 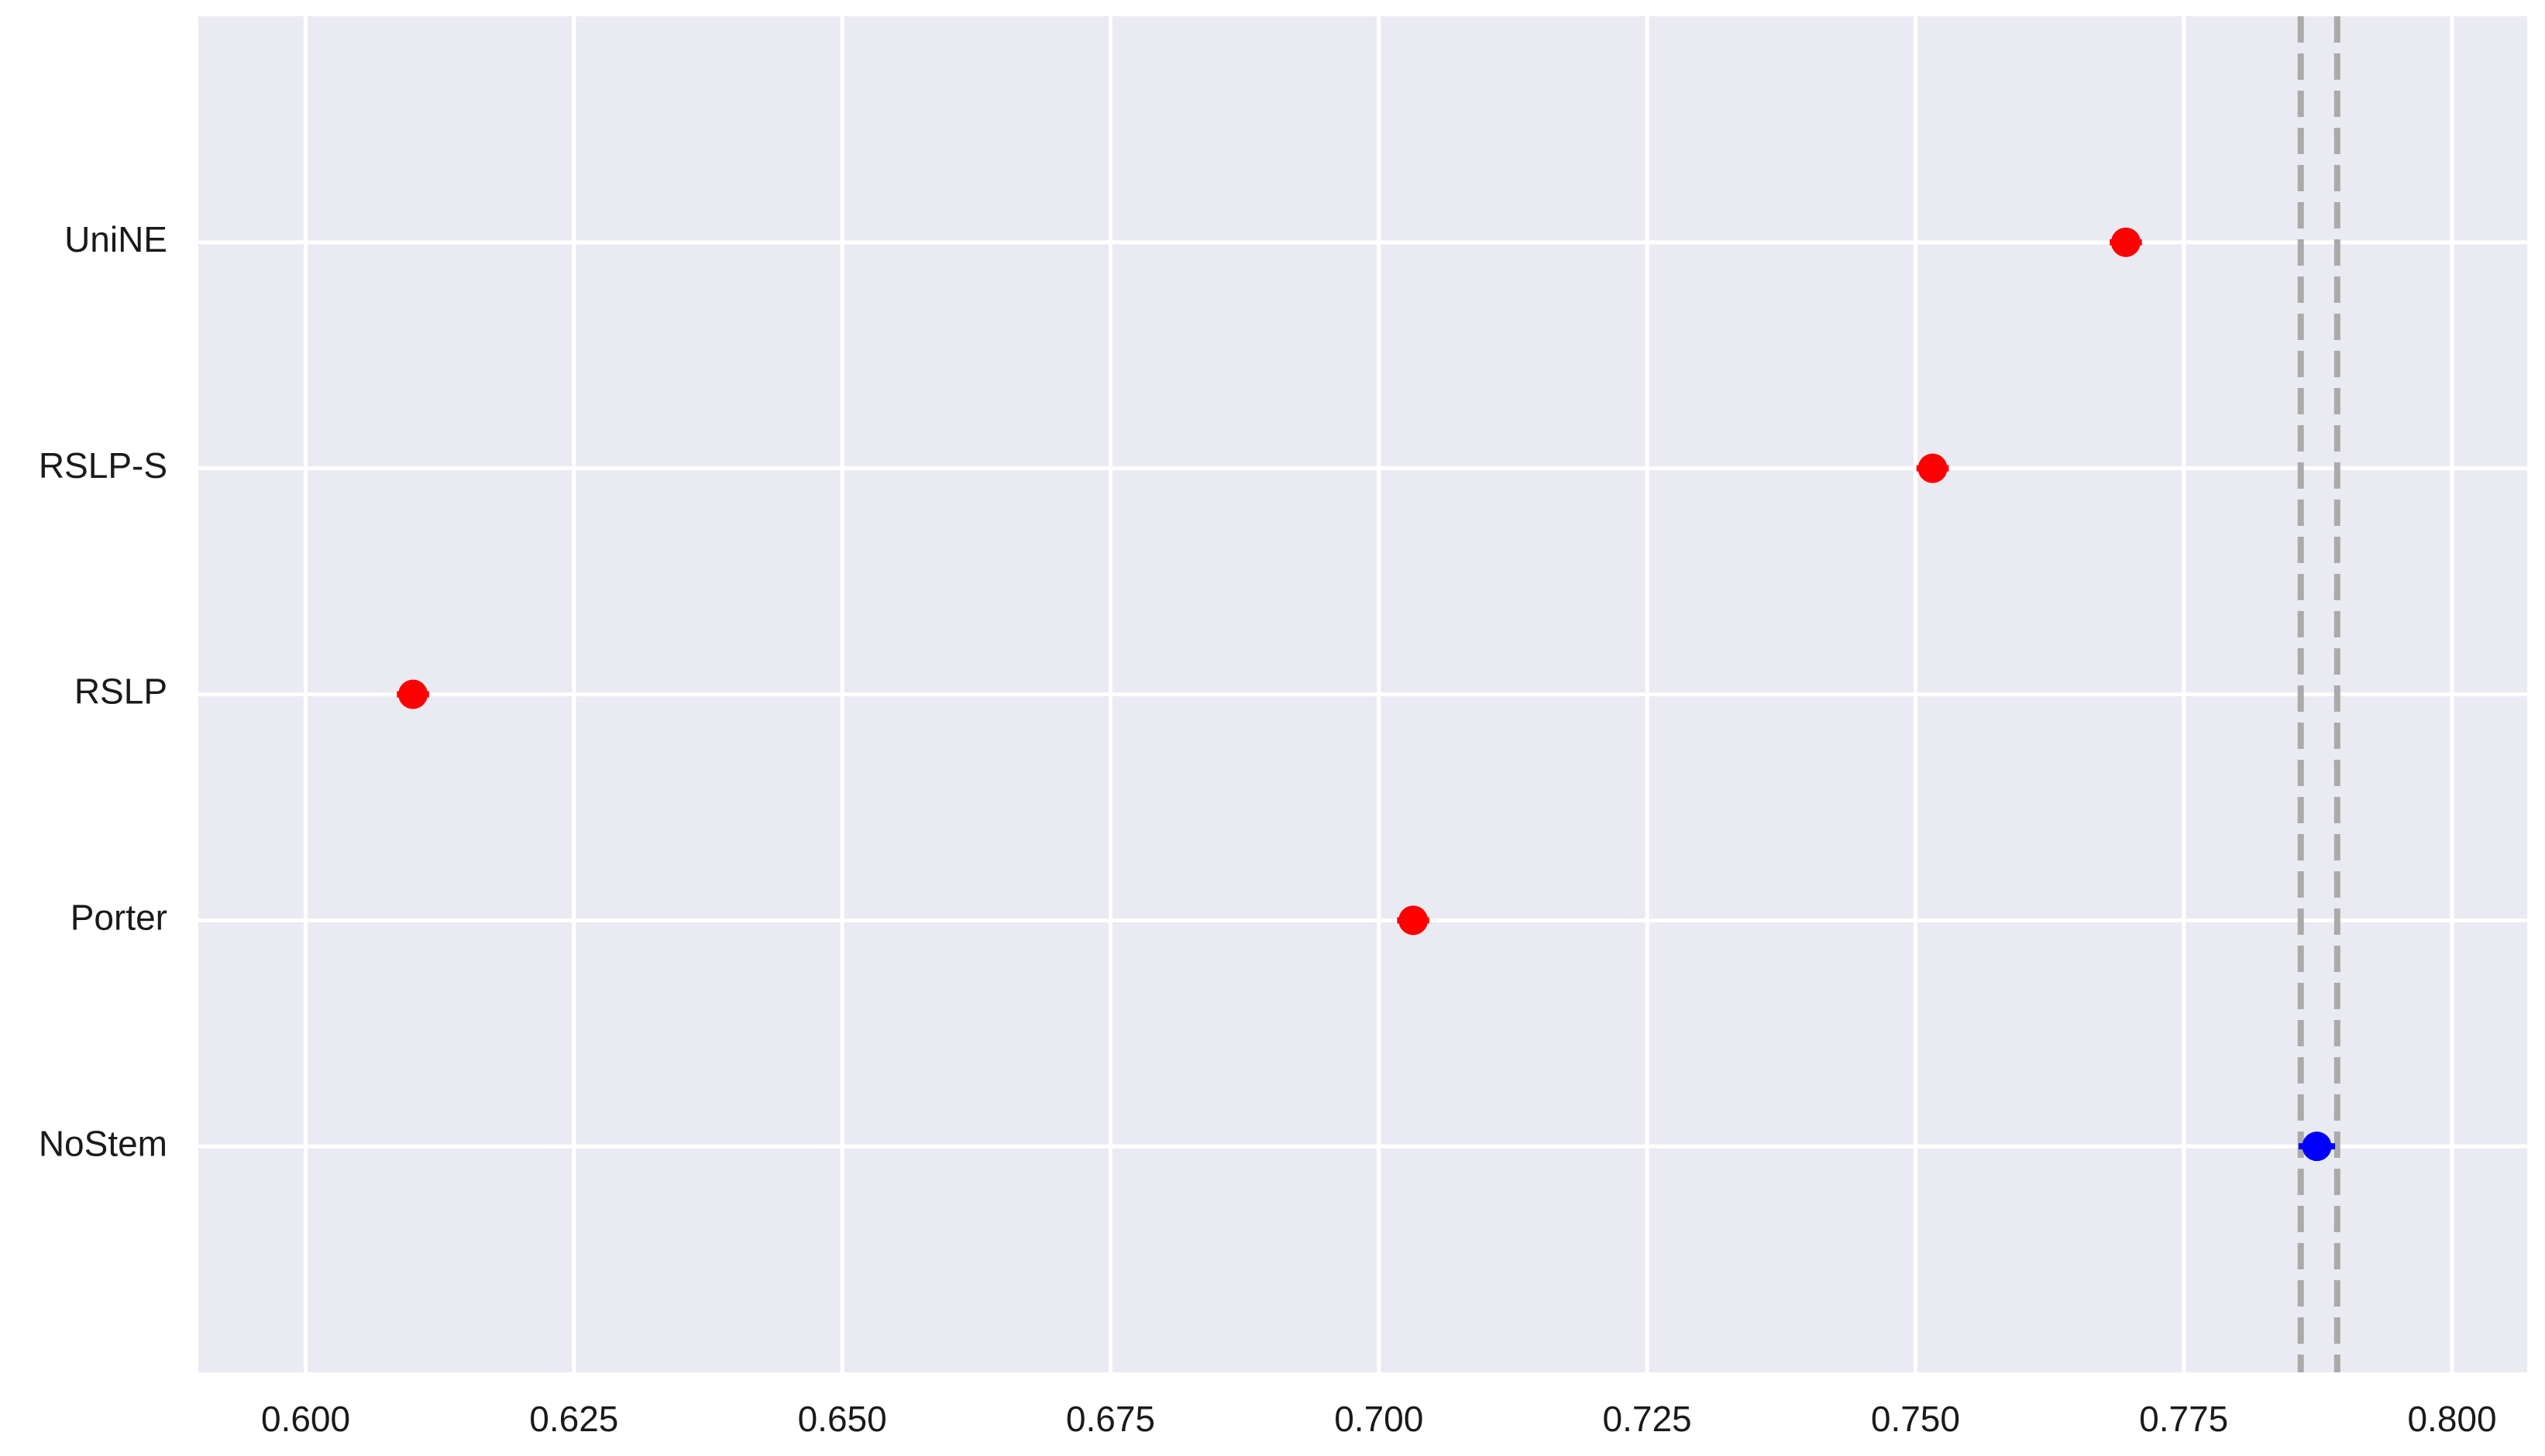 What do you see at coordinates (2183, 1419) in the screenshot?
I see `x-tick-label: 0.775` at bounding box center [2183, 1419].